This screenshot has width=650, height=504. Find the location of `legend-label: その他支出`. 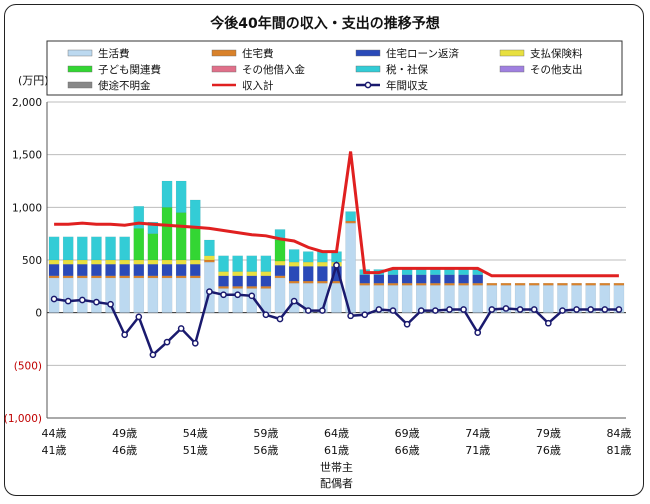

legend-label: その他支出 is located at coordinates (556, 69).